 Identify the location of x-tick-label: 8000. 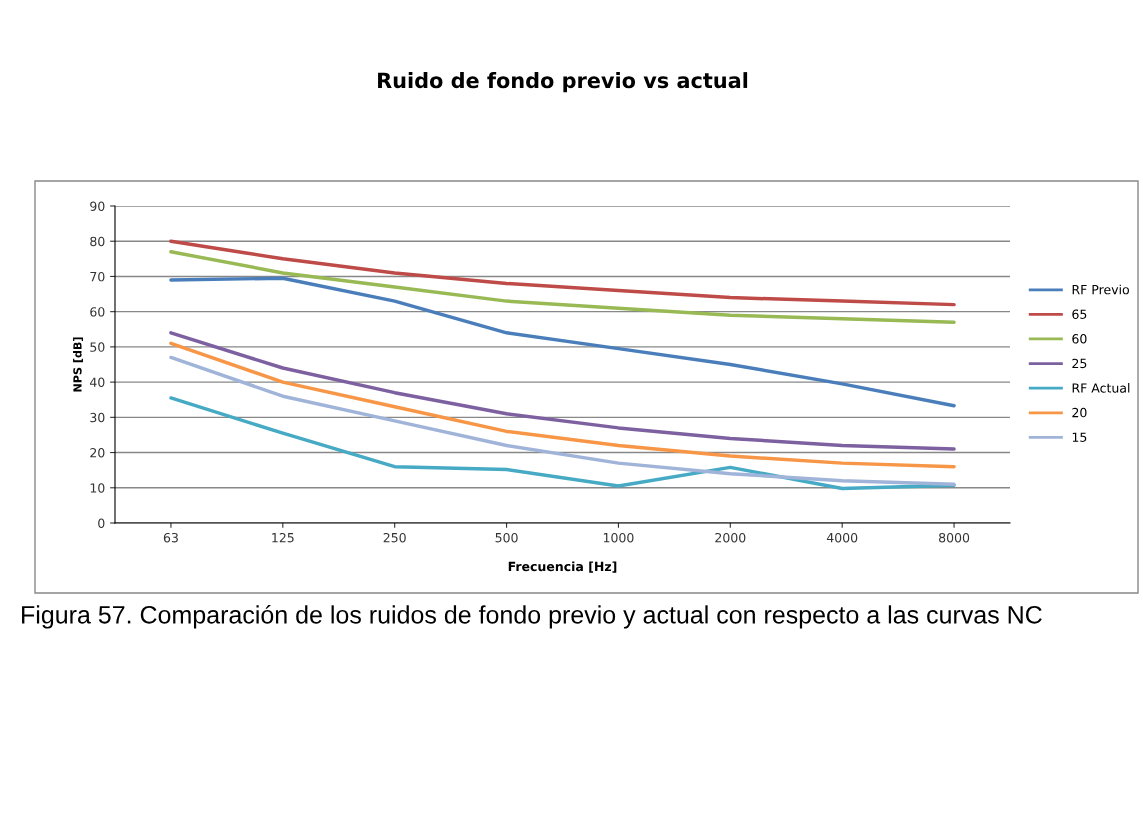
(954, 537).